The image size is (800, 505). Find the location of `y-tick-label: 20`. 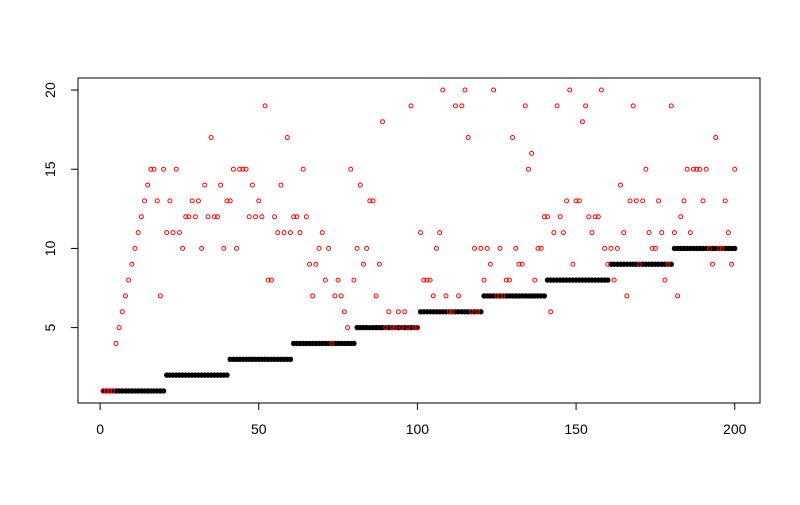

y-tick-label: 20 is located at coordinates (50, 90).